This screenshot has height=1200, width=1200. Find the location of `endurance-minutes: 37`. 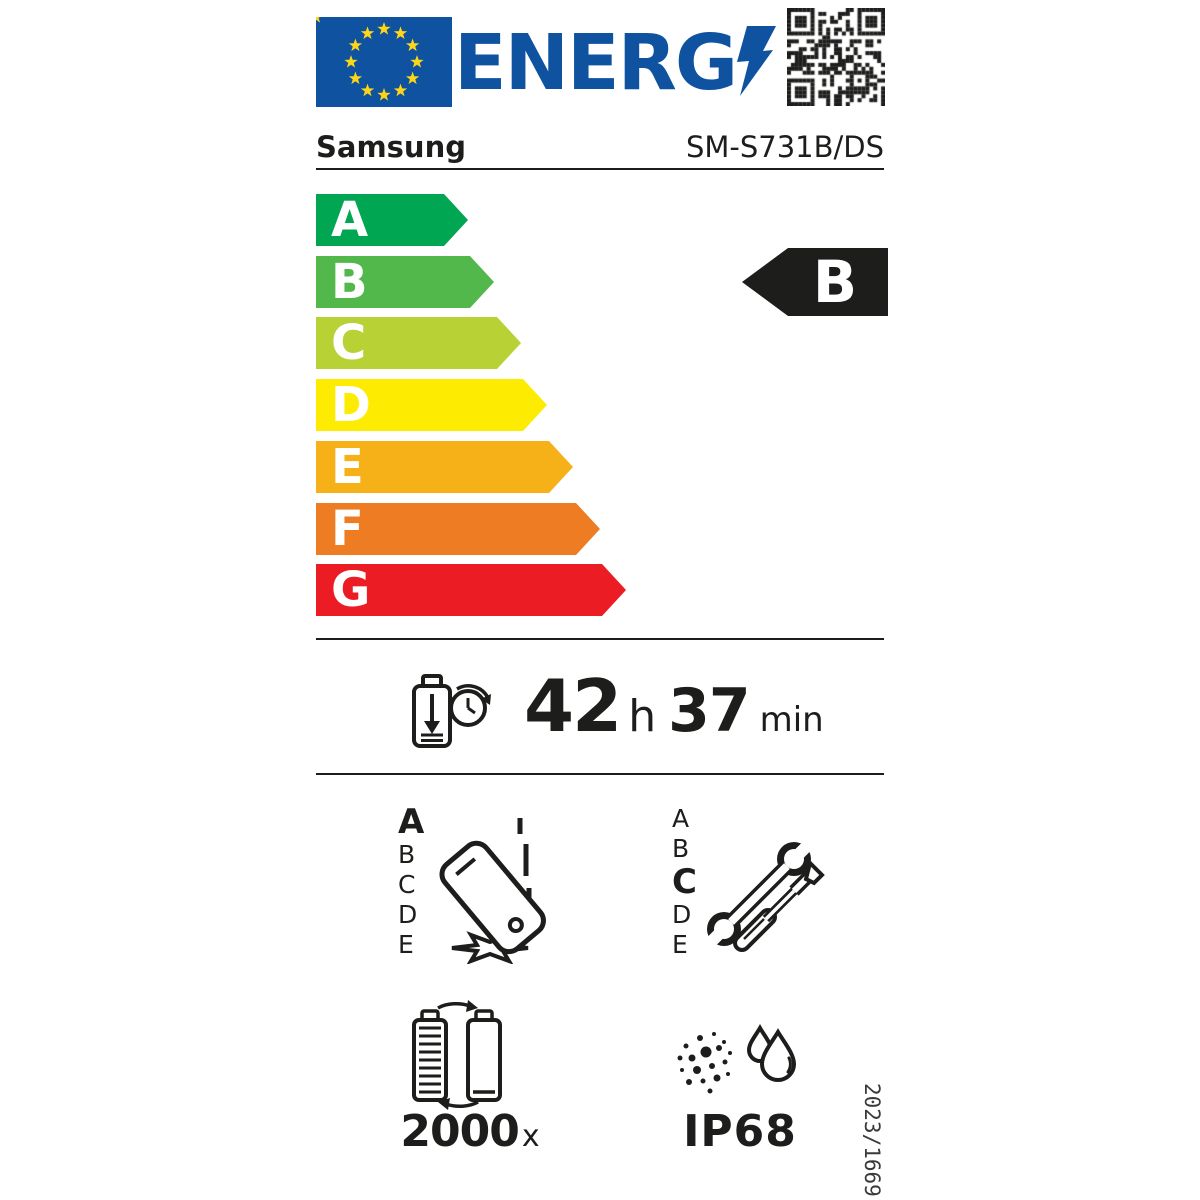

endurance-minutes: 37 is located at coordinates (709, 711).